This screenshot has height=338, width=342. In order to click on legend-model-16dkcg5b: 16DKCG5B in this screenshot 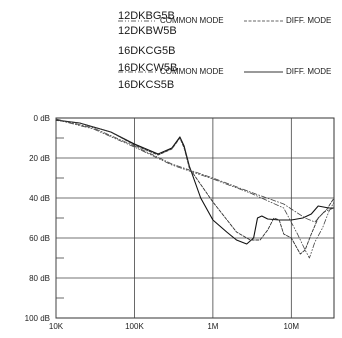, I will do `click(147, 51)`.